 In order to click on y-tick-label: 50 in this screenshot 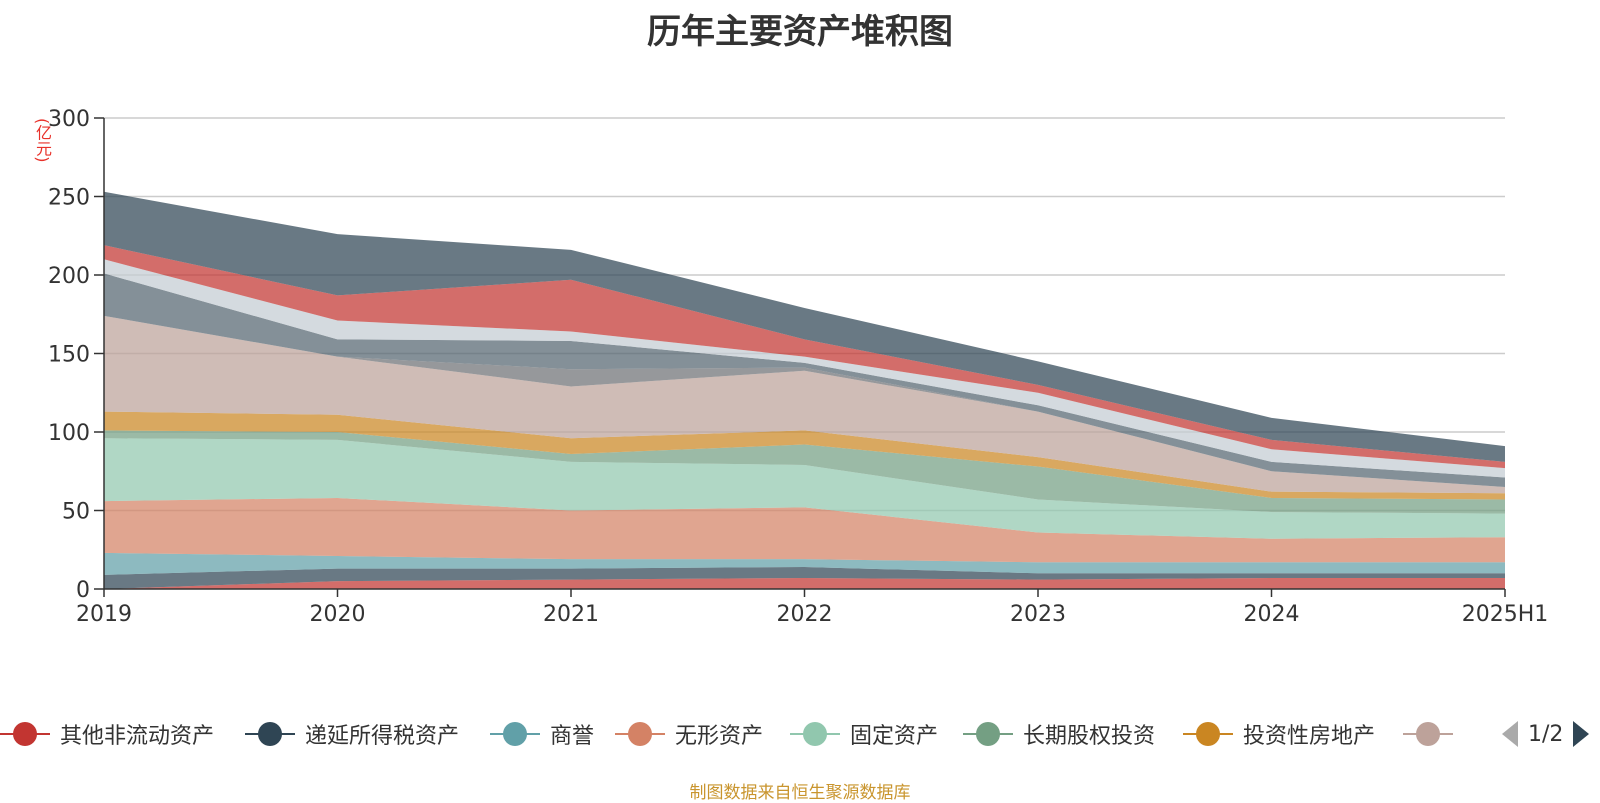, I will do `click(76, 512)`.